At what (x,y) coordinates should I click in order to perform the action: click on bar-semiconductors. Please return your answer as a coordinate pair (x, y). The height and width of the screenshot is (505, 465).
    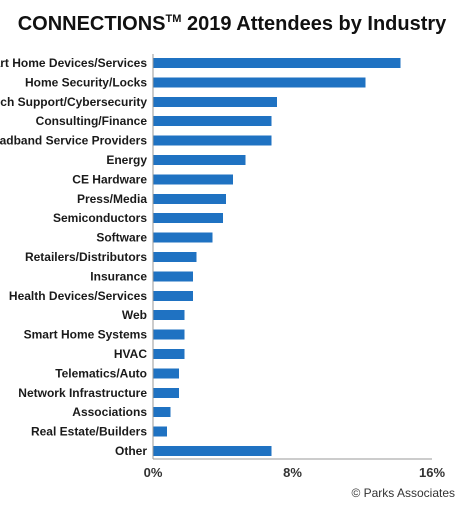
    Looking at the image, I should click on (188, 218).